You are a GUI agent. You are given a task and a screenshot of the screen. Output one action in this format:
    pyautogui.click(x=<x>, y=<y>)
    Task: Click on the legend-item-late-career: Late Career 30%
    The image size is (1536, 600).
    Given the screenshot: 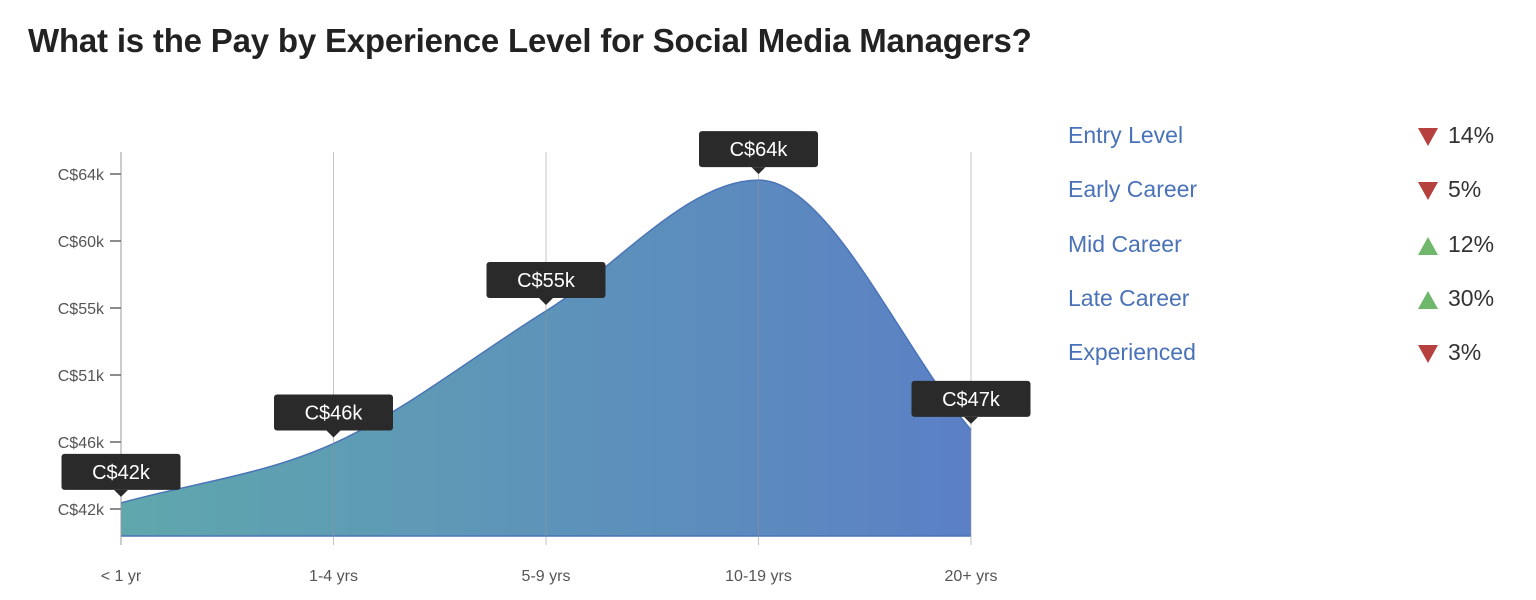 What is the action you would take?
    pyautogui.click(x=1288, y=312)
    